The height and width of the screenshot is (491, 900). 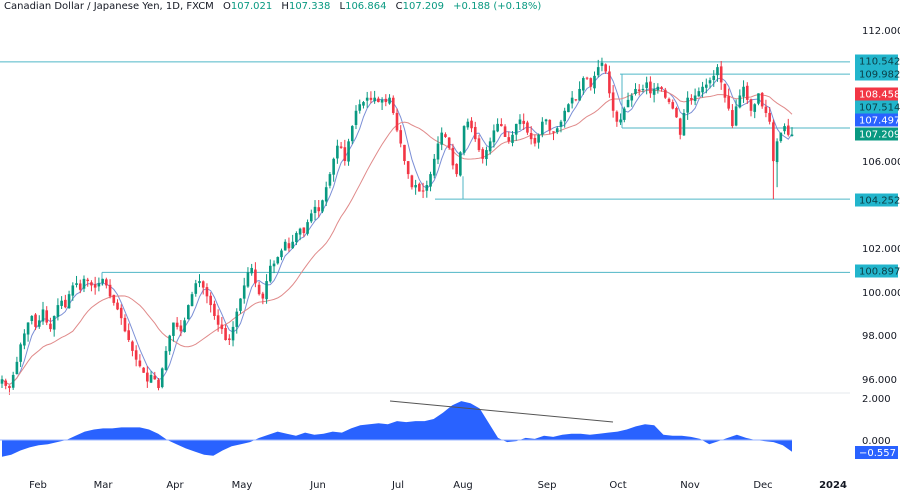 What do you see at coordinates (690, 485) in the screenshot?
I see `time-label: Nov` at bounding box center [690, 485].